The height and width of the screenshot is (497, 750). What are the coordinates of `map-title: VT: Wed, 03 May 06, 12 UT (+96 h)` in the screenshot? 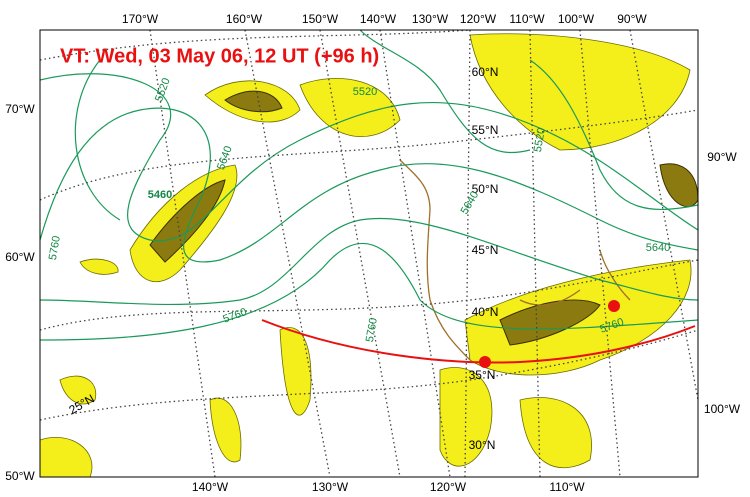 It's located at (219, 56).